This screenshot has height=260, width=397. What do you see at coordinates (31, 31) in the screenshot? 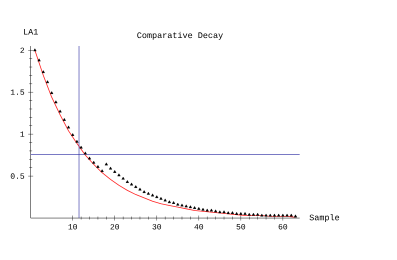
I see `y-axis-title: LA1` at bounding box center [31, 31].